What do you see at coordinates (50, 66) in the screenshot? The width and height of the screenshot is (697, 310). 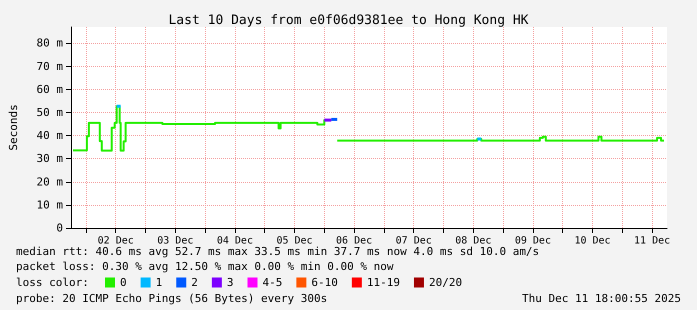 I see `y-tick-label: 70 m` at bounding box center [50, 66].